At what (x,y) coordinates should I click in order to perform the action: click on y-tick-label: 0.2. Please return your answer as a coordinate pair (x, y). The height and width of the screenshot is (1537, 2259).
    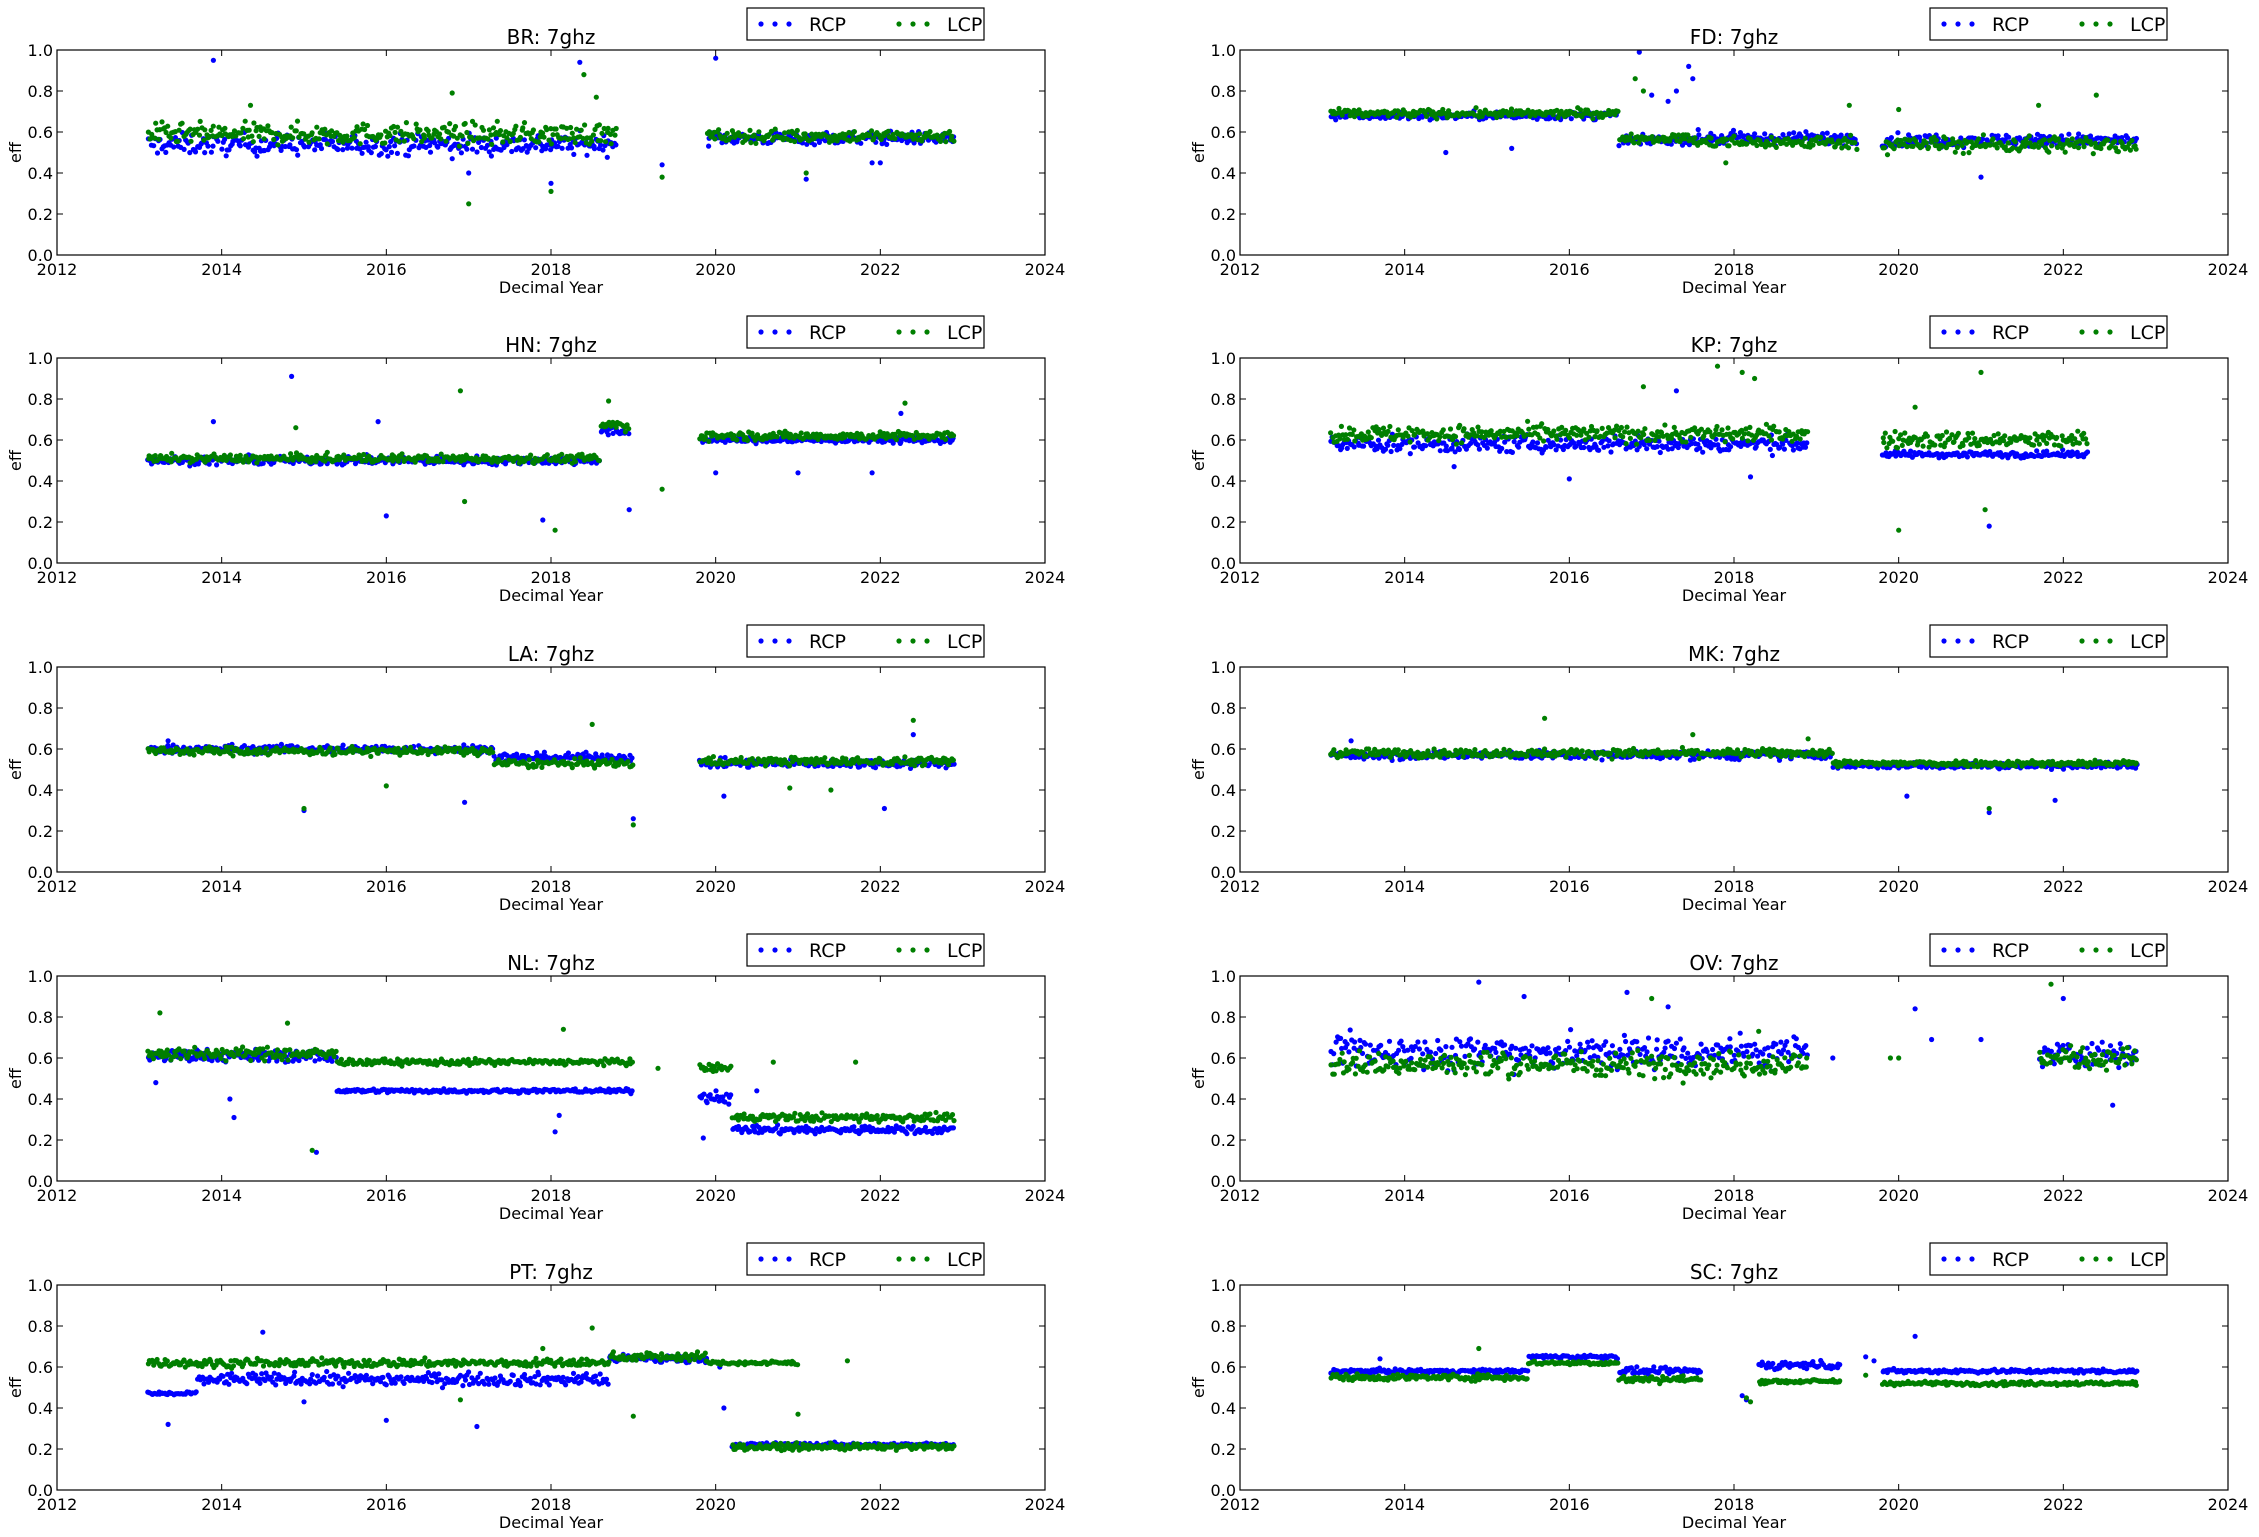
    Looking at the image, I should click on (40, 522).